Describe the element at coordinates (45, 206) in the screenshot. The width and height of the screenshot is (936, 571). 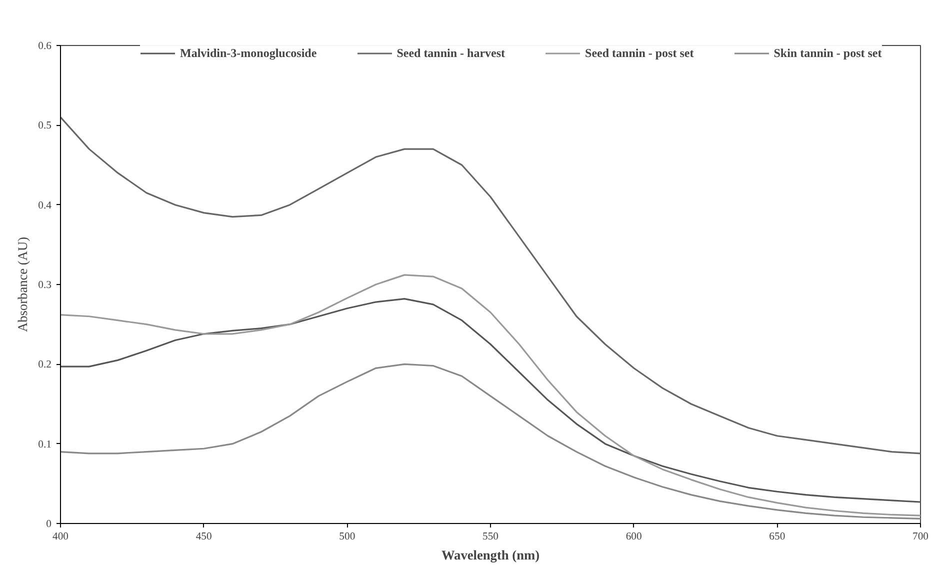
I see `y-tick-label: 0.4` at that location.